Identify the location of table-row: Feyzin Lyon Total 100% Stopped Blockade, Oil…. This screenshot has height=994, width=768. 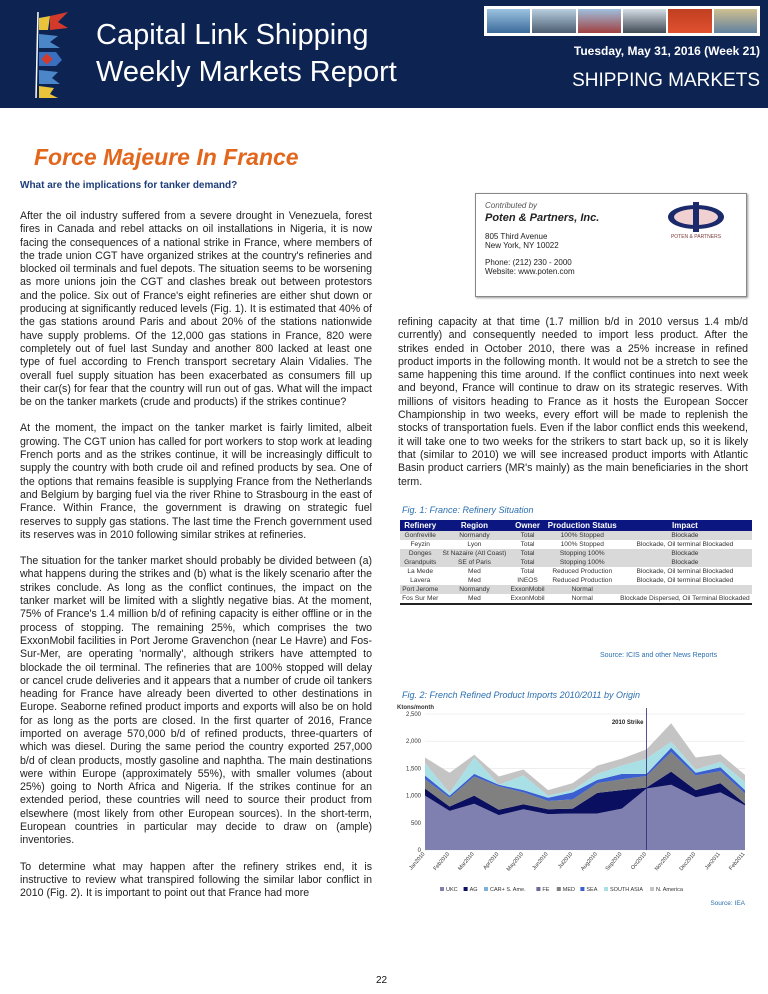
(576, 544).